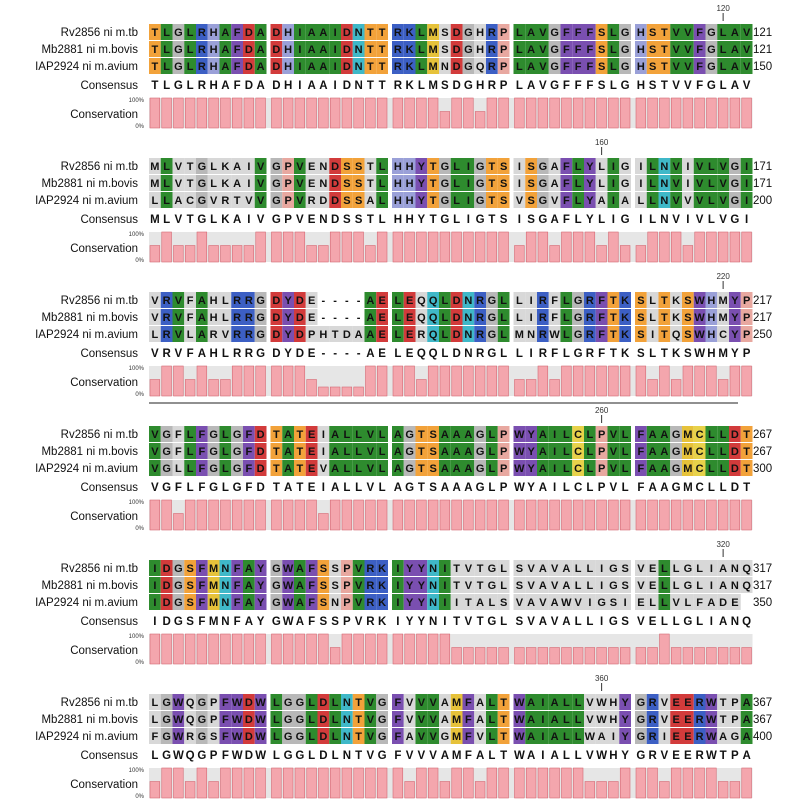 This screenshot has width=800, height=804. Describe the element at coordinates (104, 785) in the screenshot. I see `conservation-label: Conservation` at that location.